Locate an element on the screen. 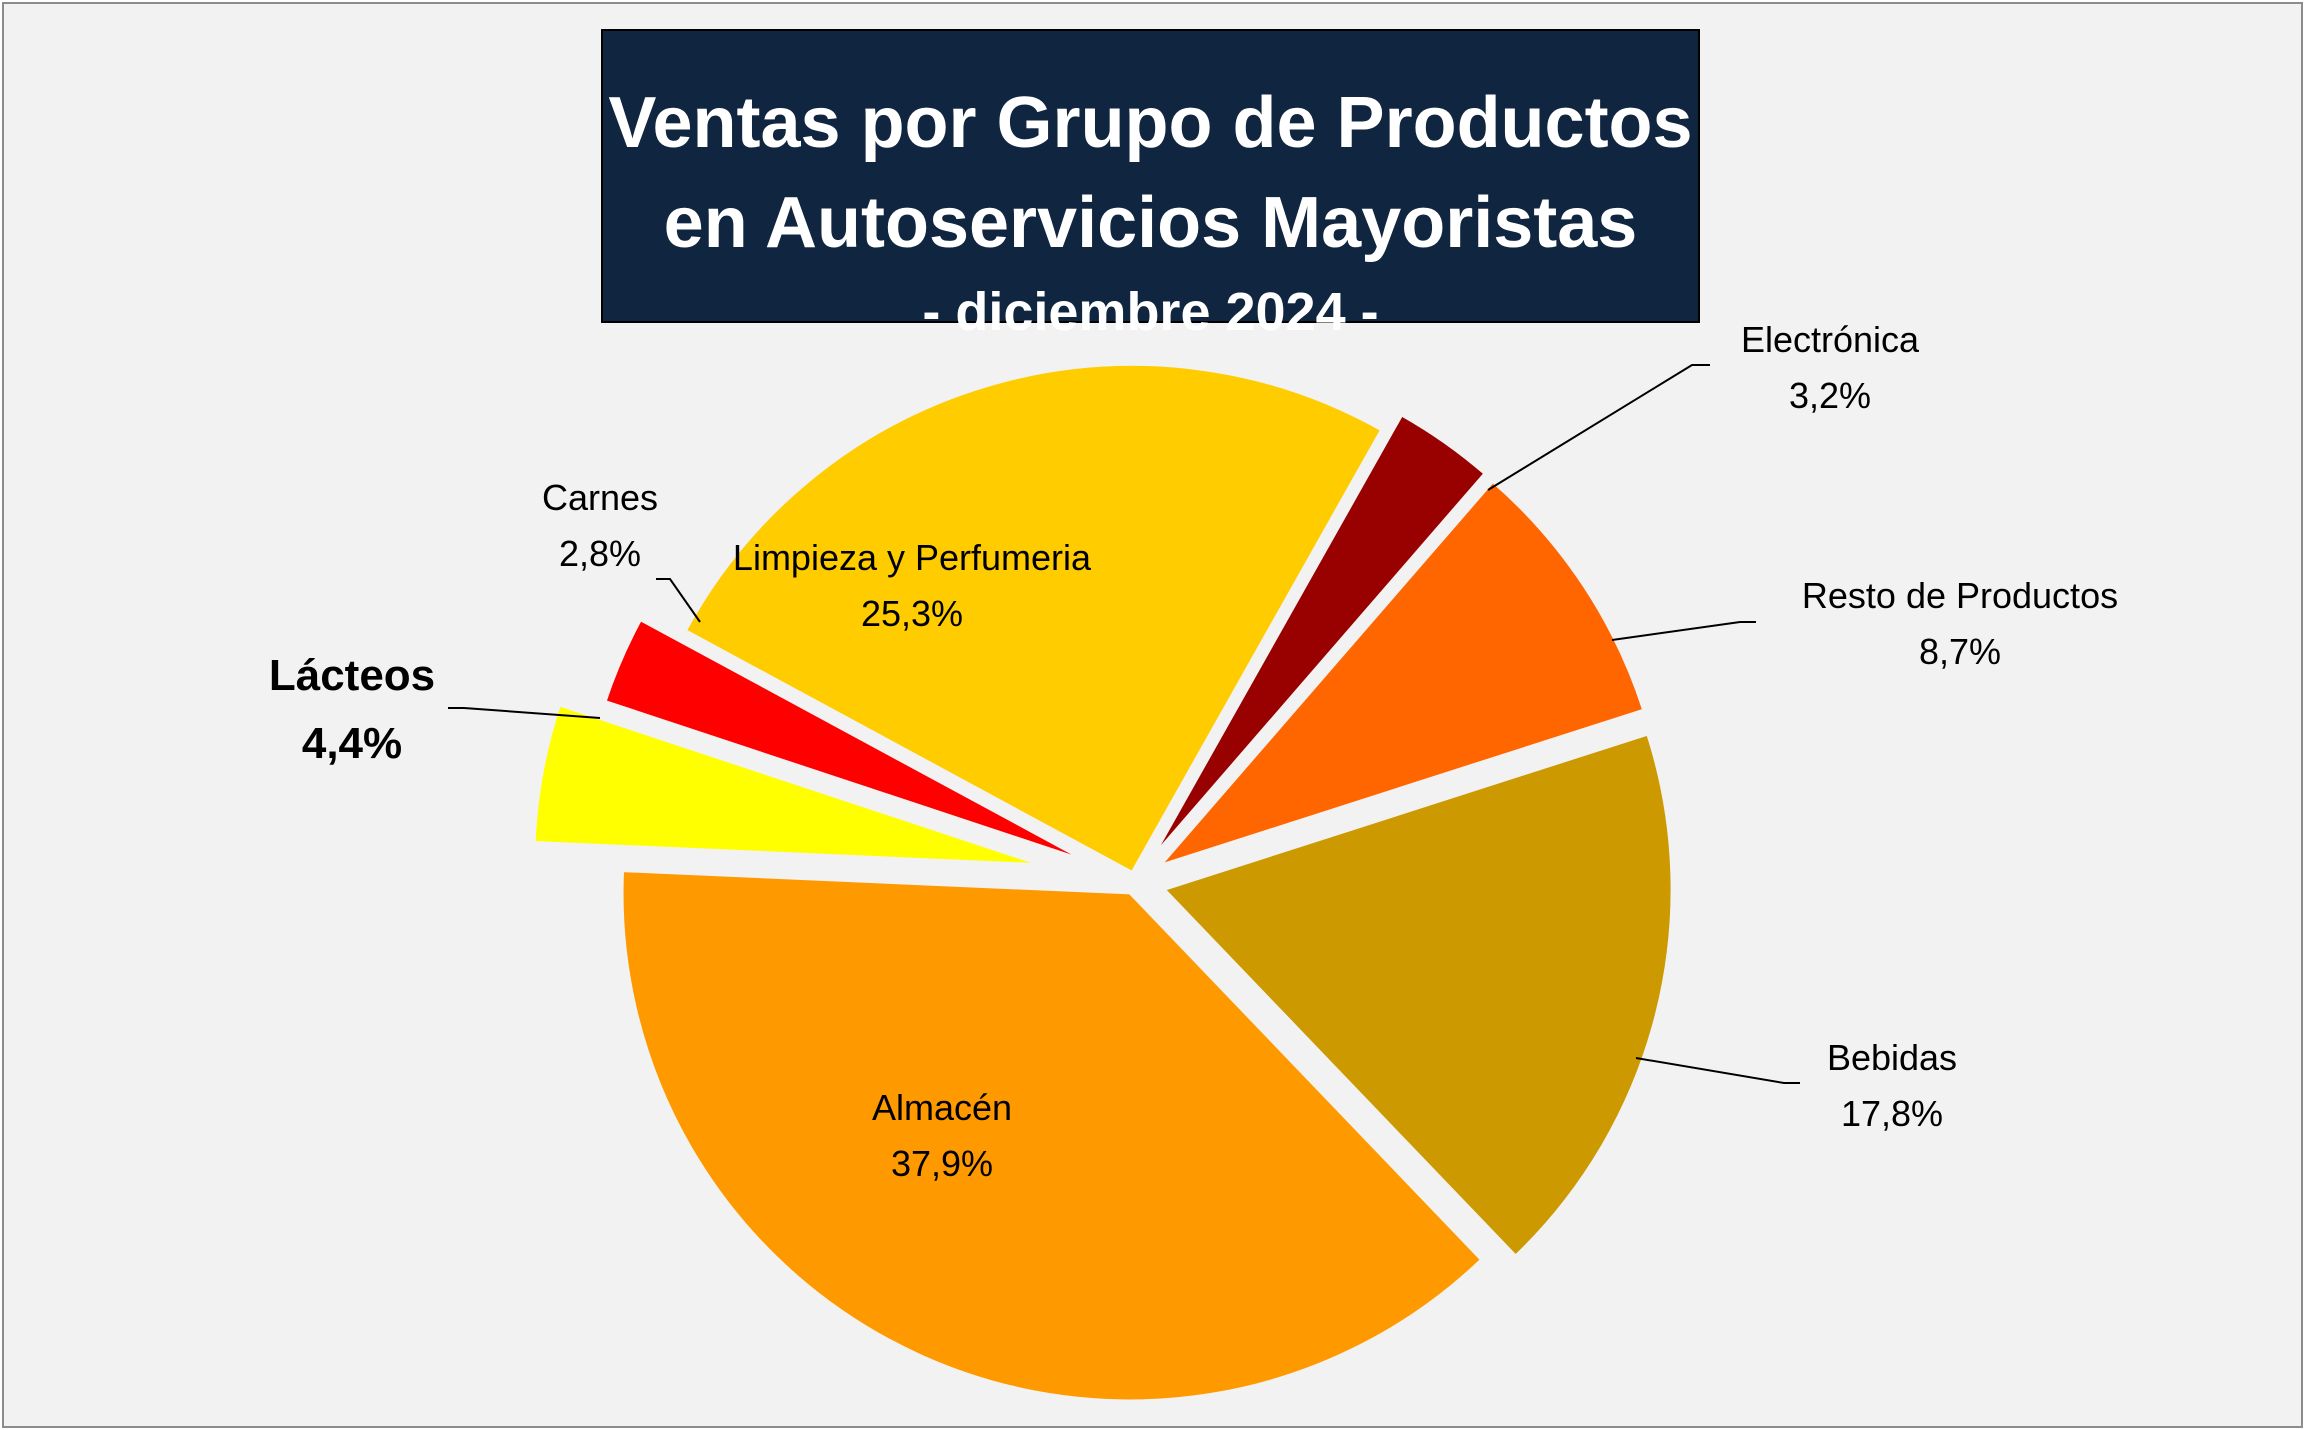 Image resolution: width=2305 pixels, height=1430 pixels. slice-label: Almacén is located at coordinates (942, 1107).